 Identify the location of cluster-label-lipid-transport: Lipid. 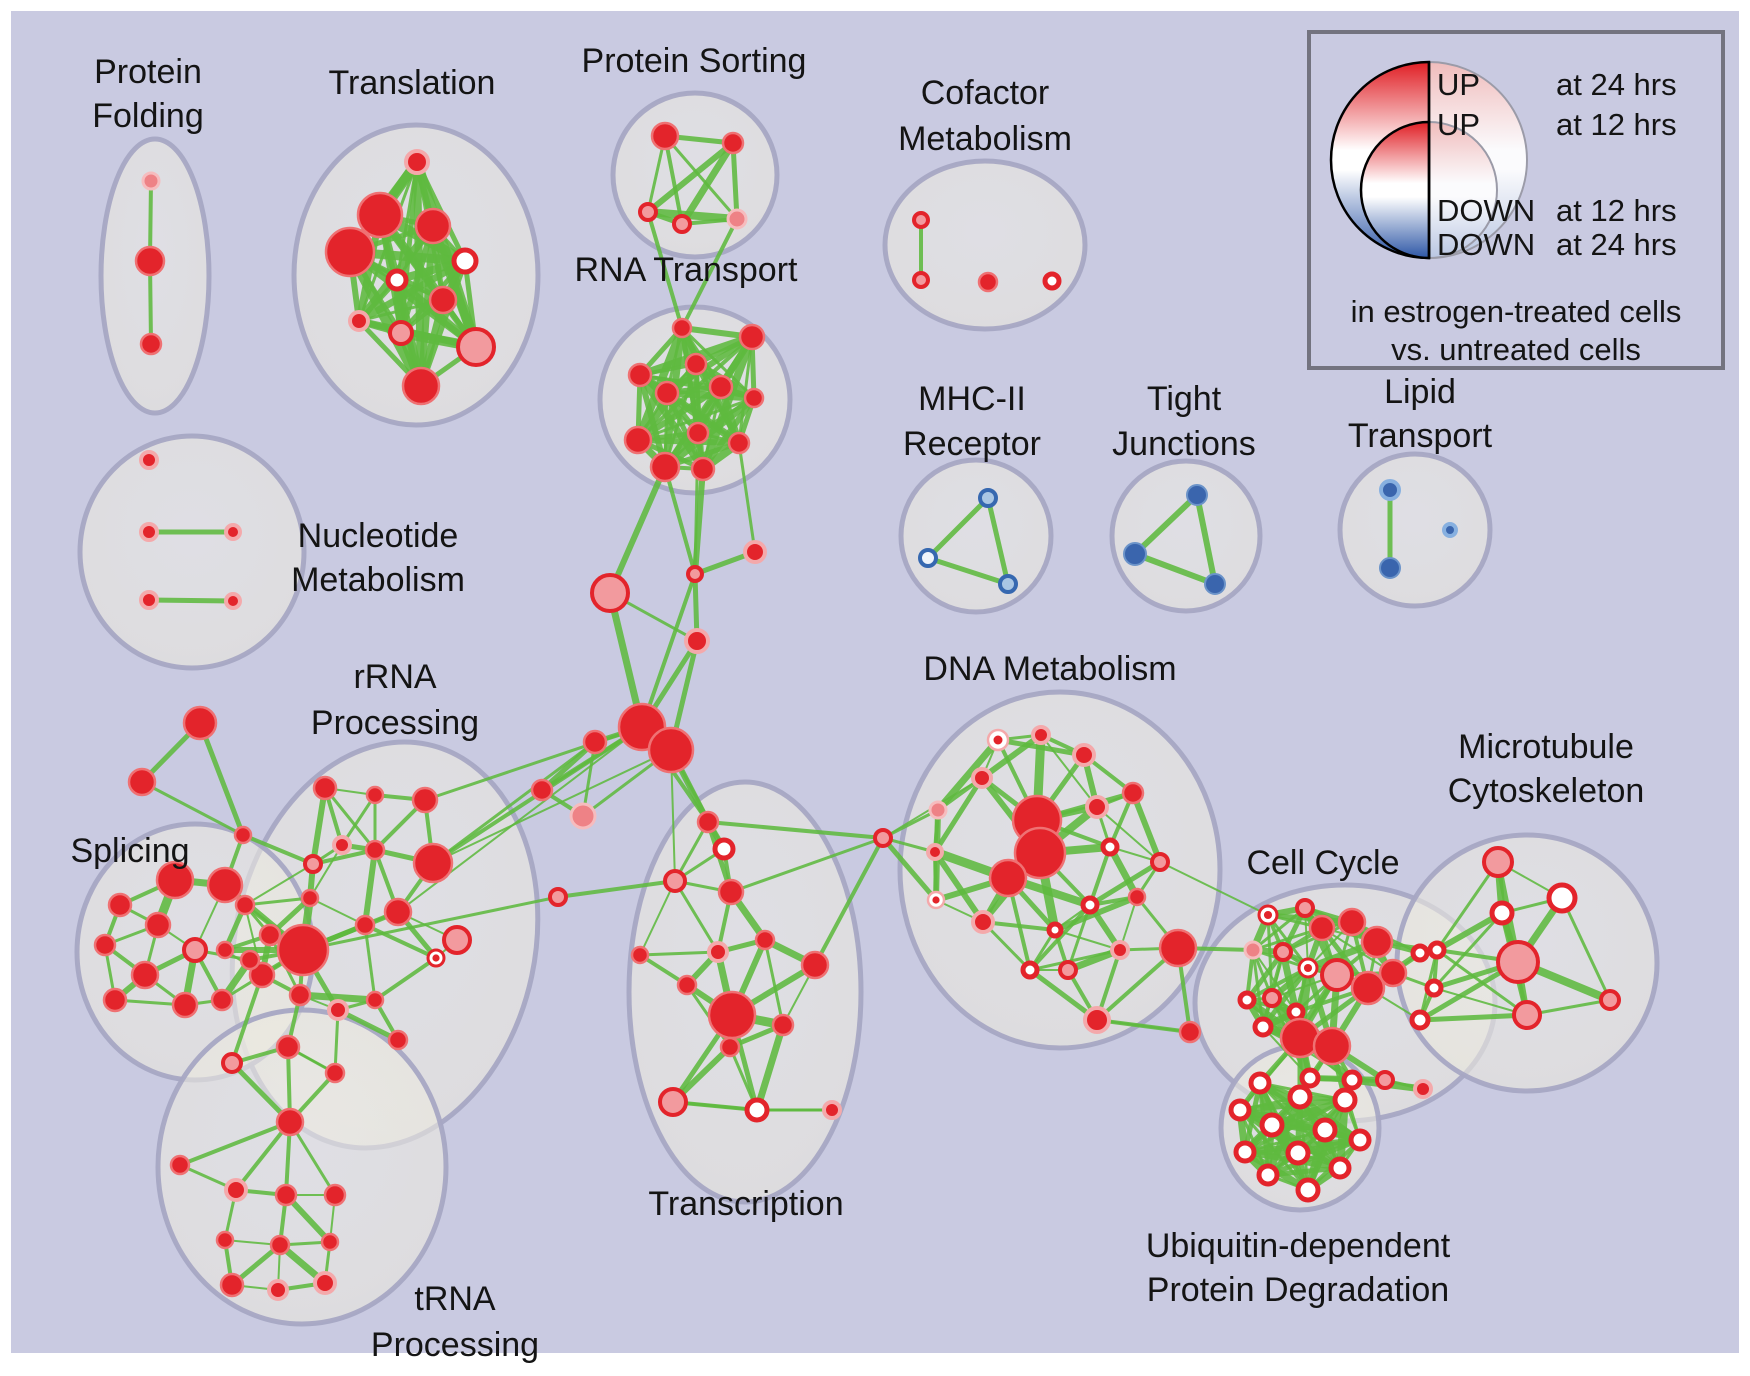
(1420, 392).